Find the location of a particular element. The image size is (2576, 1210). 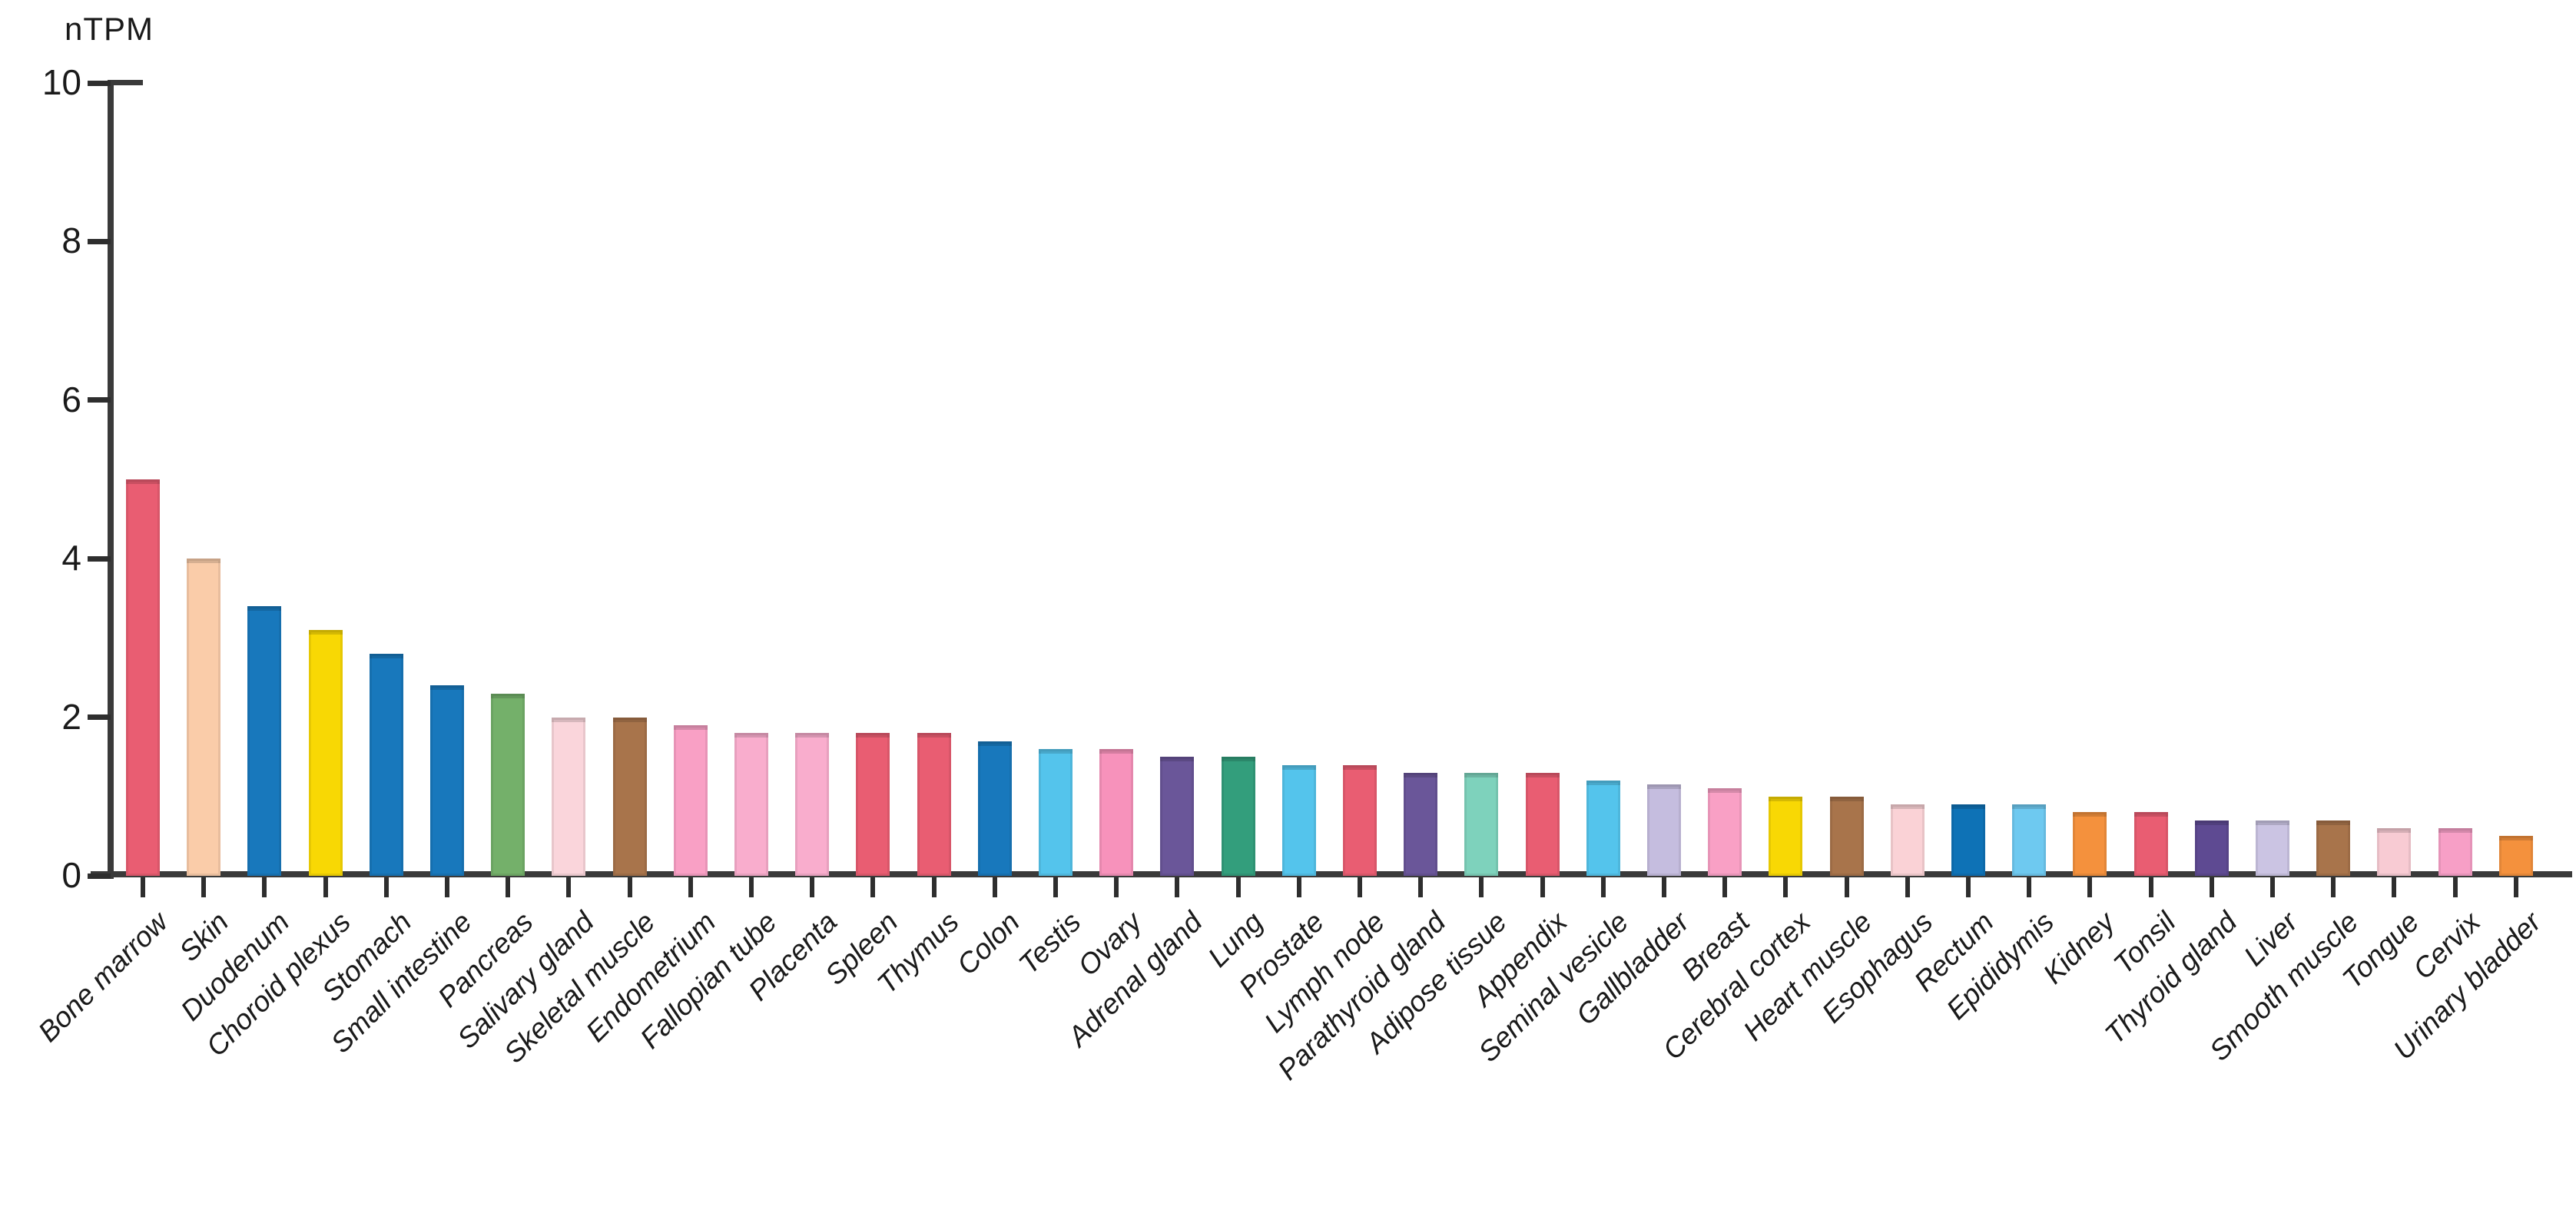

bar-tongue is located at coordinates (2394, 852).